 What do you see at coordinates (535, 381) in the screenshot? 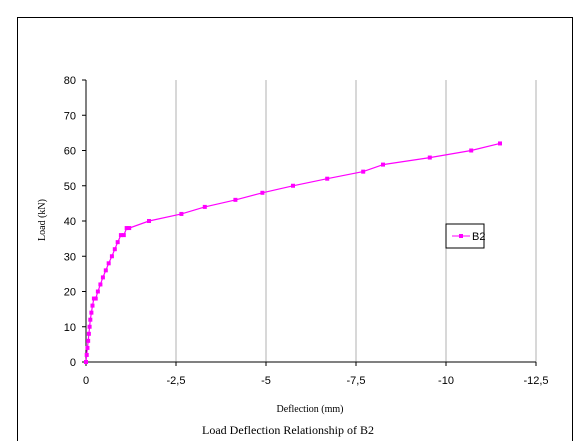
I see `x-tick-label: -12,5` at bounding box center [535, 381].